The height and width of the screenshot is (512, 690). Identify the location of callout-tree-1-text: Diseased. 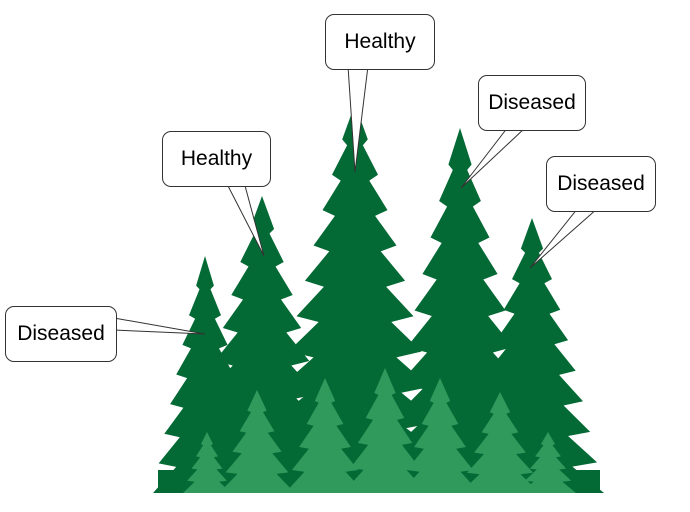
(61, 333).